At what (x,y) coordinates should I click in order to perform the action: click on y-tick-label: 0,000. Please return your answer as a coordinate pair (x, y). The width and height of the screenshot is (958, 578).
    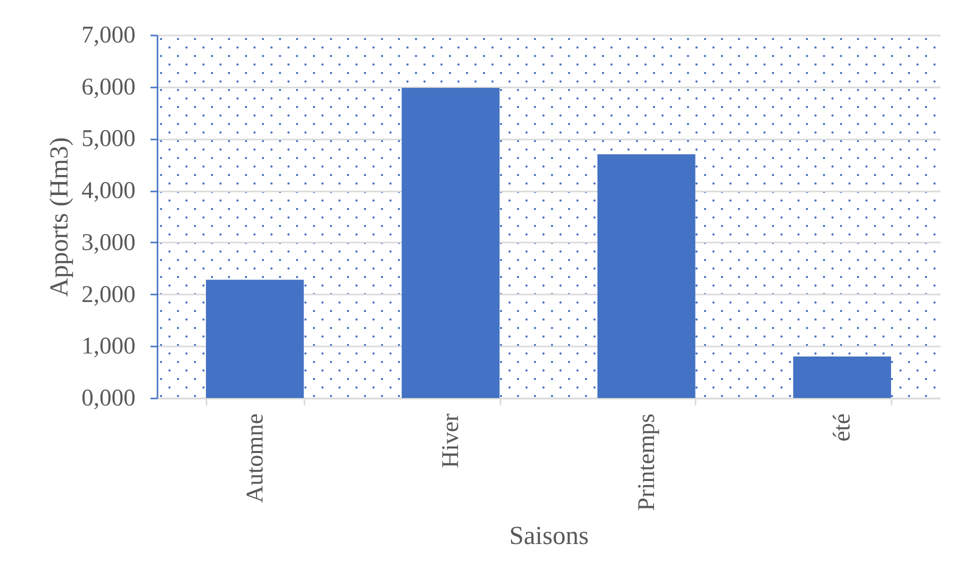
    Looking at the image, I should click on (109, 399).